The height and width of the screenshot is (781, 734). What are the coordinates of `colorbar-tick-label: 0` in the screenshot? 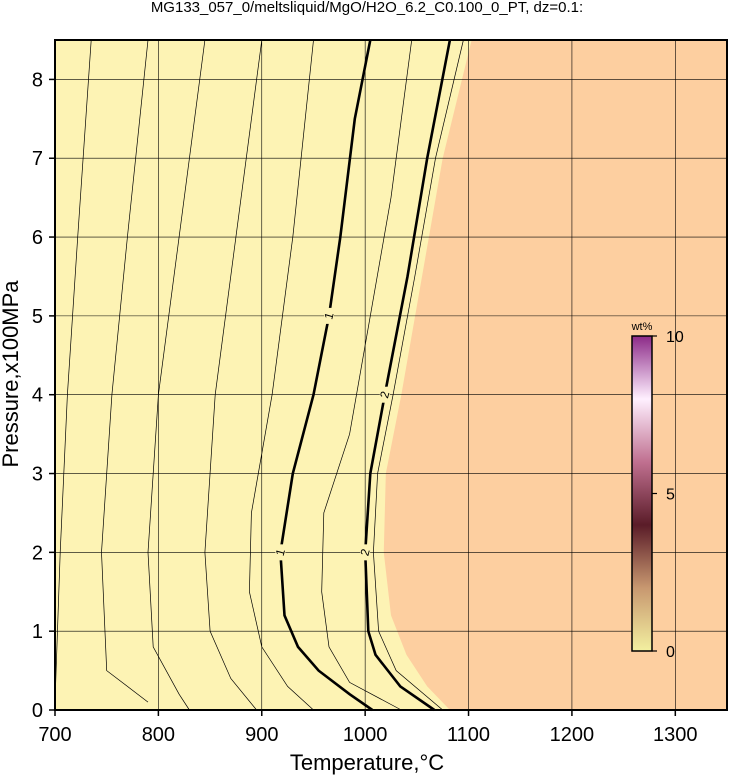 It's located at (670, 652).